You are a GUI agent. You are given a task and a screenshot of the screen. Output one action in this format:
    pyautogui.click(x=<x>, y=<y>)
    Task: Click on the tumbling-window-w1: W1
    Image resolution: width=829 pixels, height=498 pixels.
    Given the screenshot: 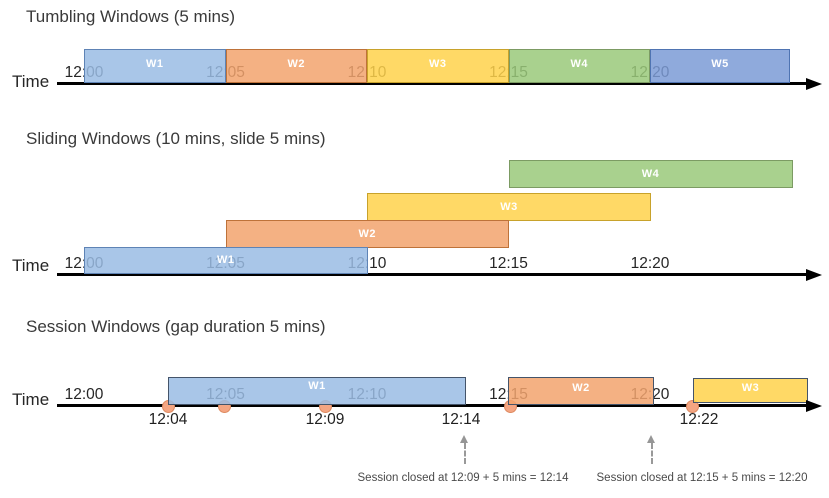 What is the action you would take?
    pyautogui.click(x=155, y=66)
    